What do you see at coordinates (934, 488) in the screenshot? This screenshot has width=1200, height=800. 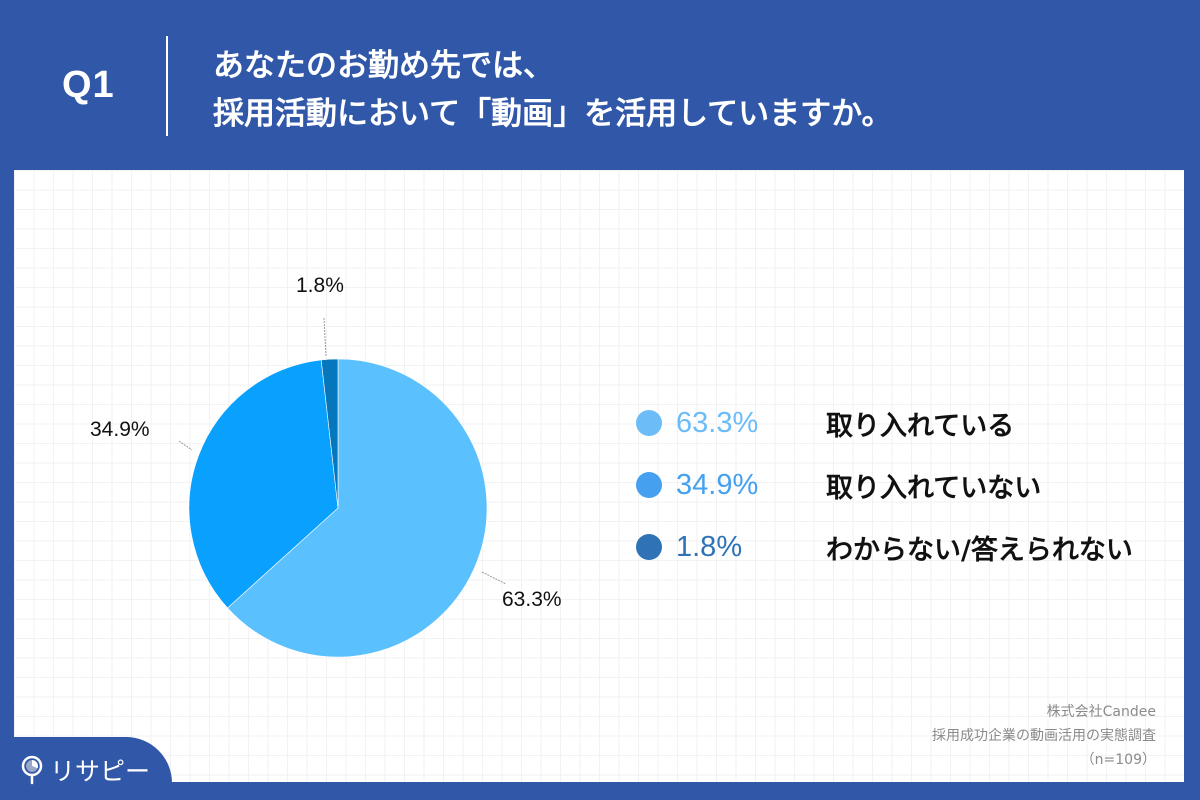 I see `legend-label: 取り入れていない` at bounding box center [934, 488].